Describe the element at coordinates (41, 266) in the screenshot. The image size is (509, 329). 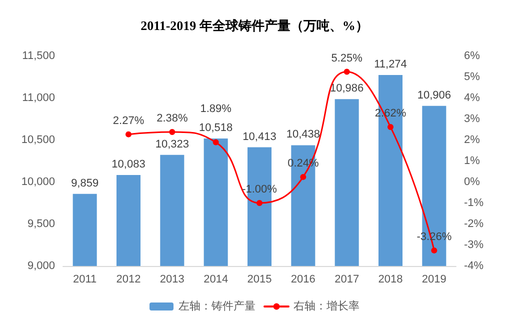
I see `y-tick-label: 9,000` at that location.